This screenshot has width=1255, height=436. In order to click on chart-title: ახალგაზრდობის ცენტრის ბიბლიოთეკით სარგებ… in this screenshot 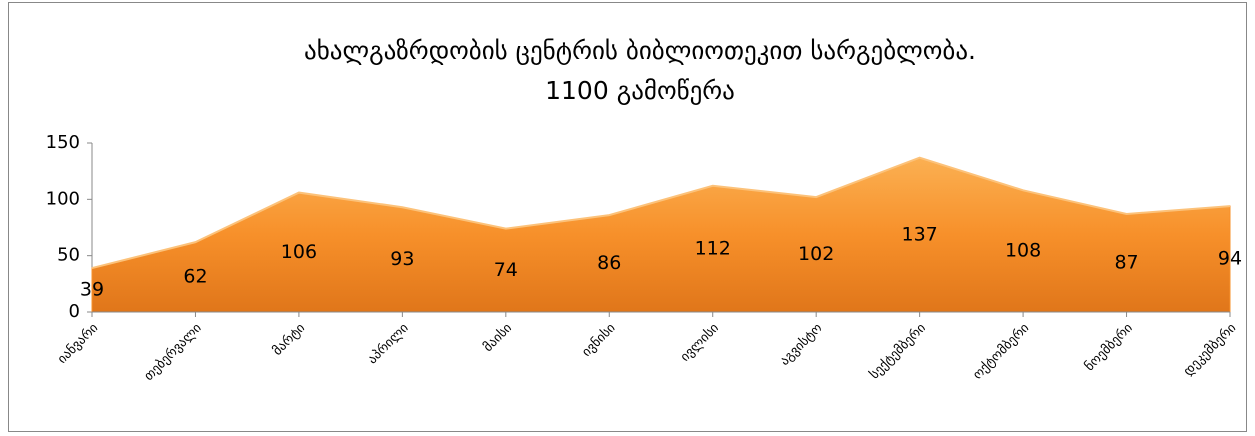, I will do `click(640, 50)`.